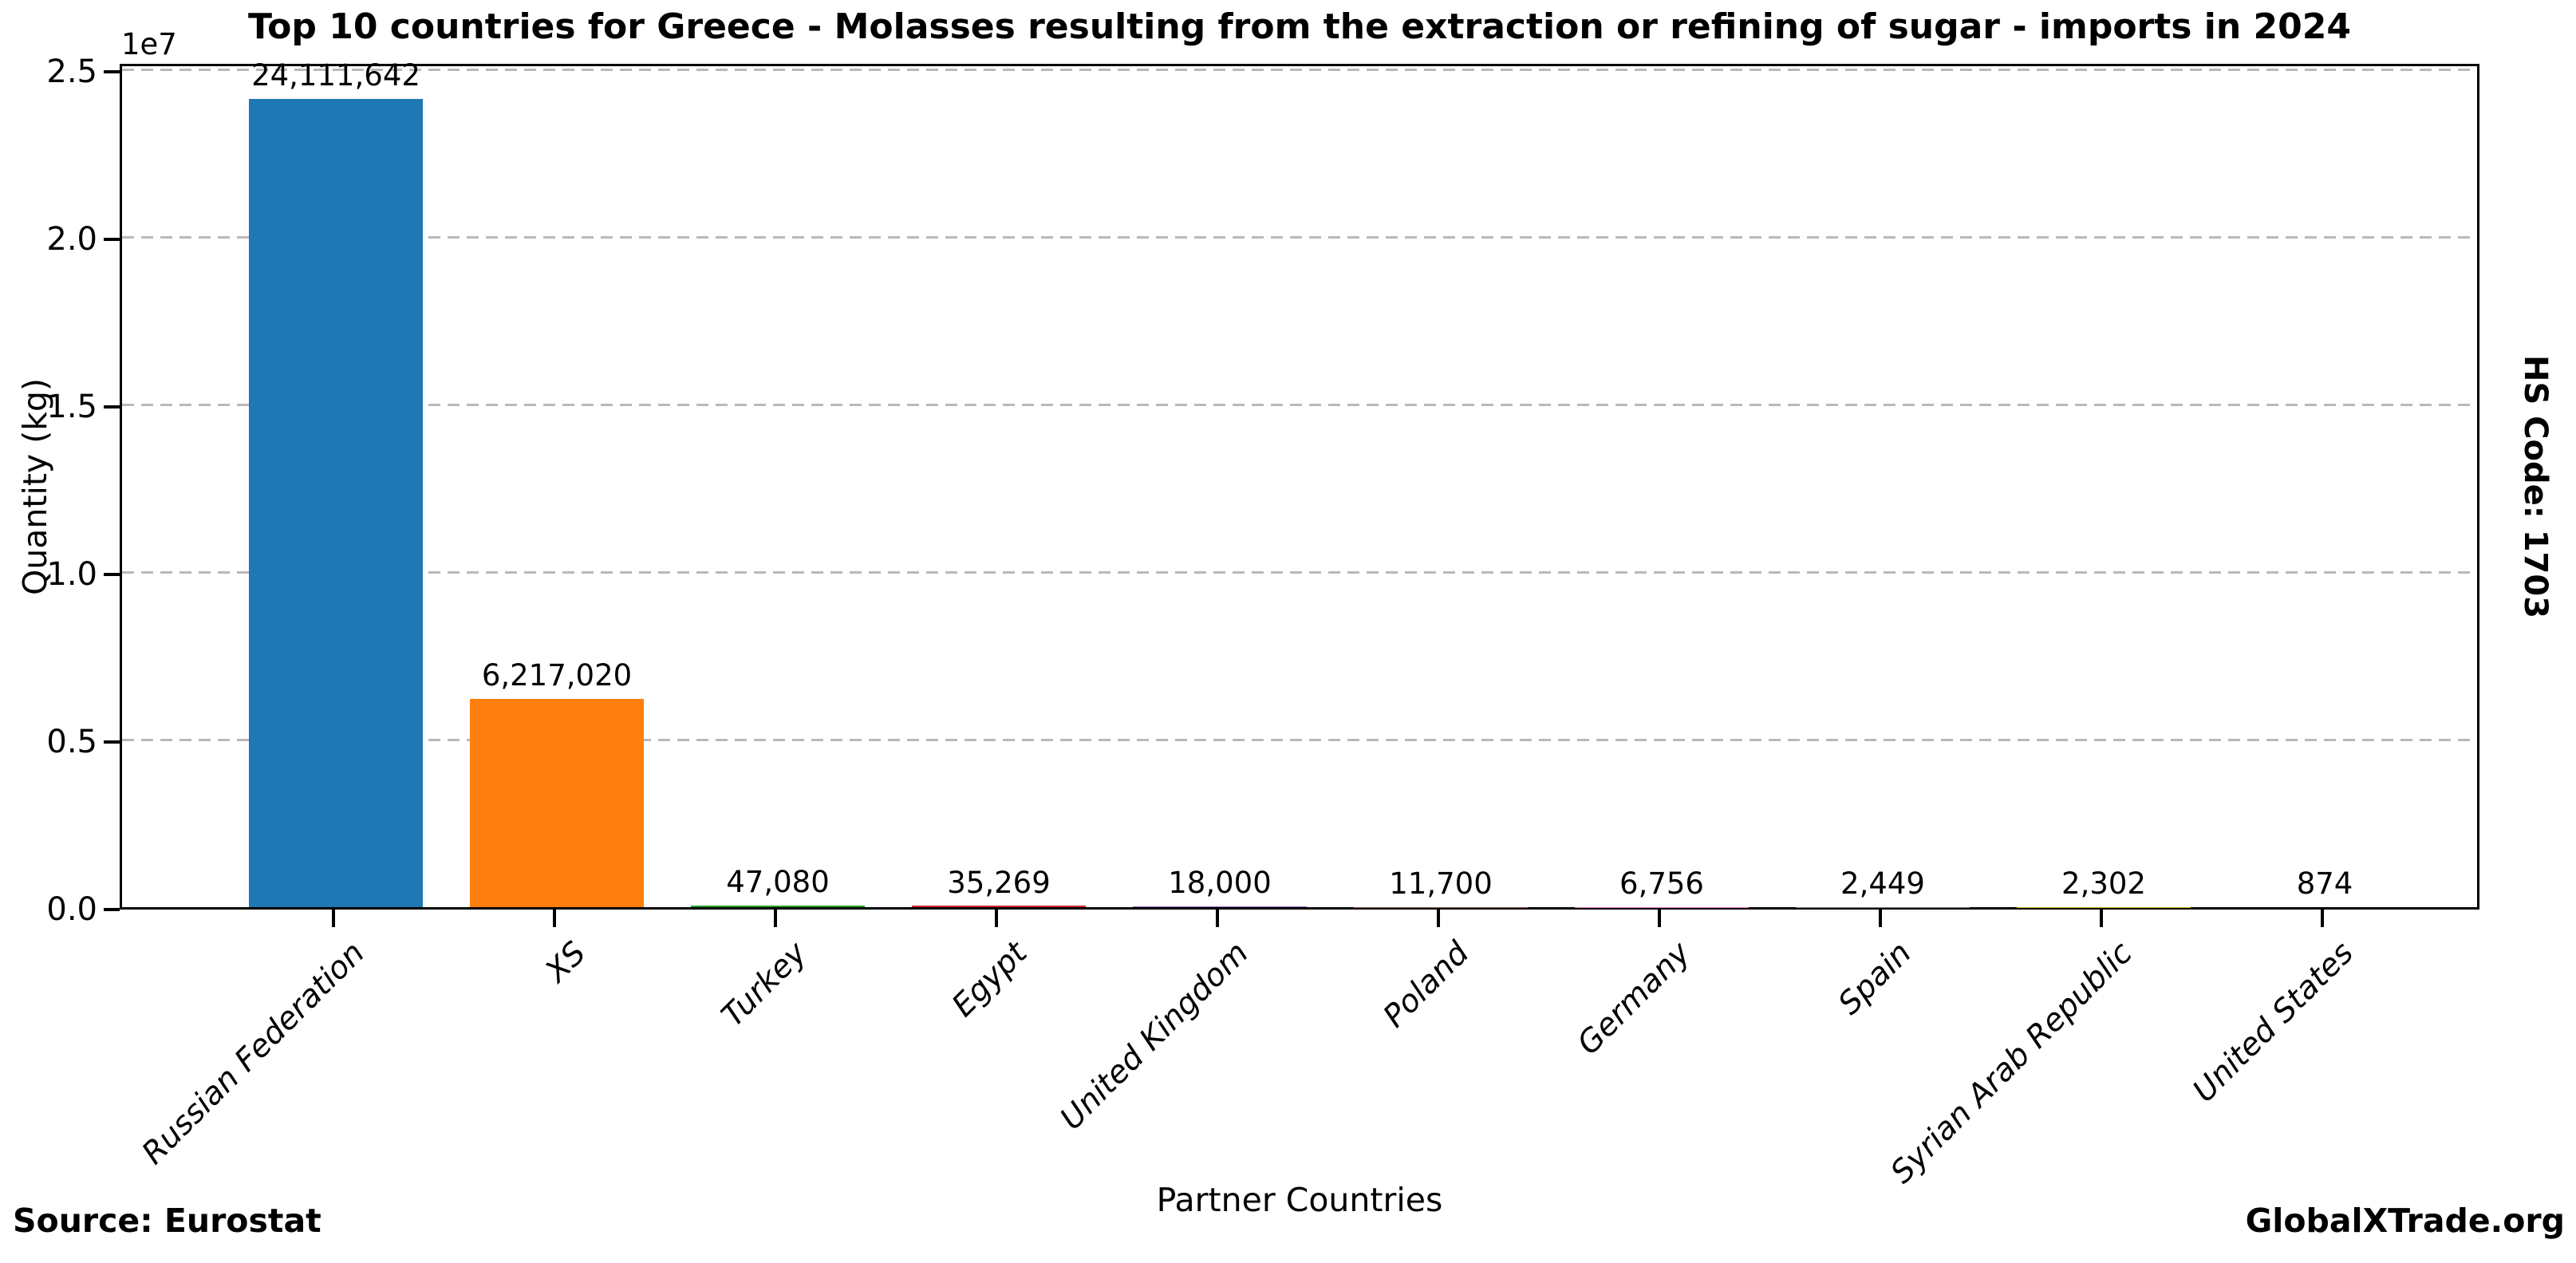 The height and width of the screenshot is (1263, 2576). I want to click on x-tick-label-syrian-arab-republic: Syrian Arab Republic, so click(2012, 1063).